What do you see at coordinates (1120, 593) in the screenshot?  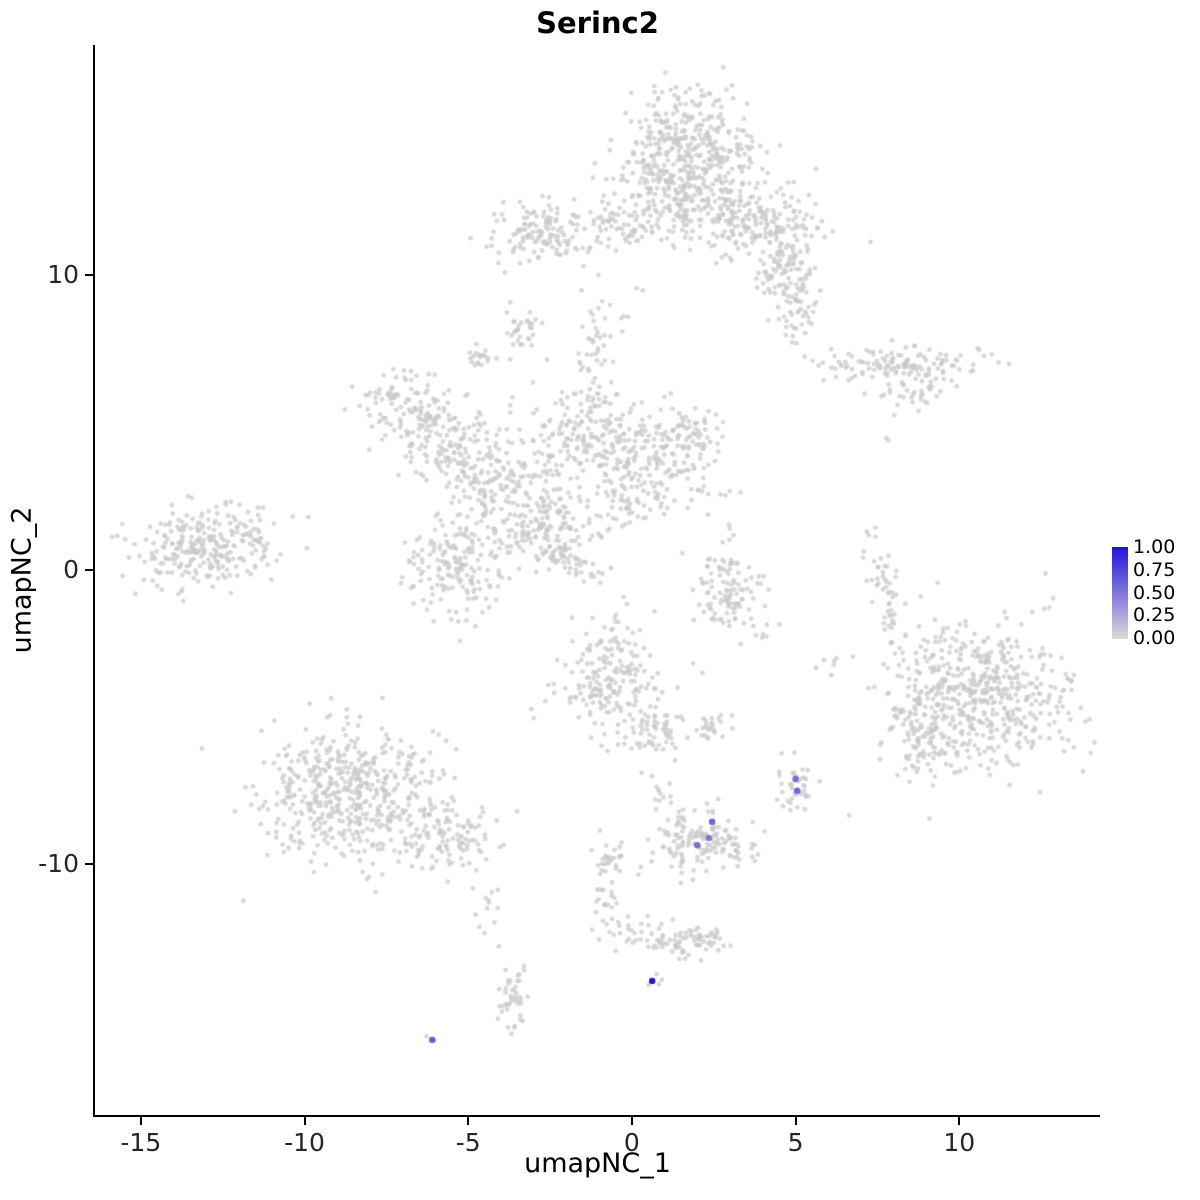 I see `legend-gradient-bar` at bounding box center [1120, 593].